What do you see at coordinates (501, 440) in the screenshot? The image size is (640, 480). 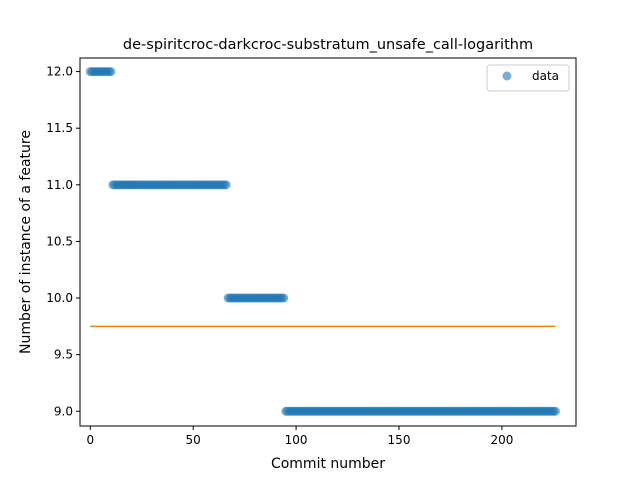 I see `x-tick-label: 200` at bounding box center [501, 440].